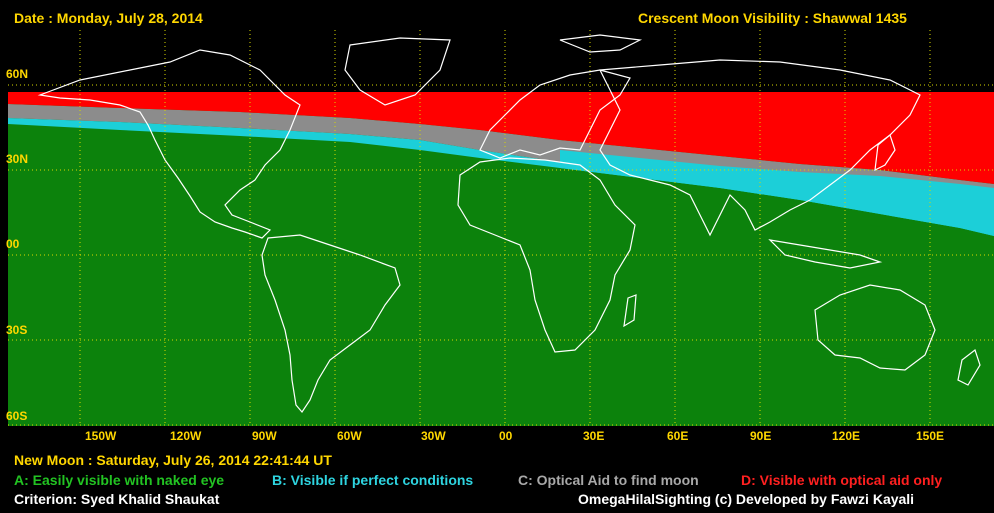  What do you see at coordinates (930, 436) in the screenshot?
I see `lon-label-150e: 150E` at bounding box center [930, 436].